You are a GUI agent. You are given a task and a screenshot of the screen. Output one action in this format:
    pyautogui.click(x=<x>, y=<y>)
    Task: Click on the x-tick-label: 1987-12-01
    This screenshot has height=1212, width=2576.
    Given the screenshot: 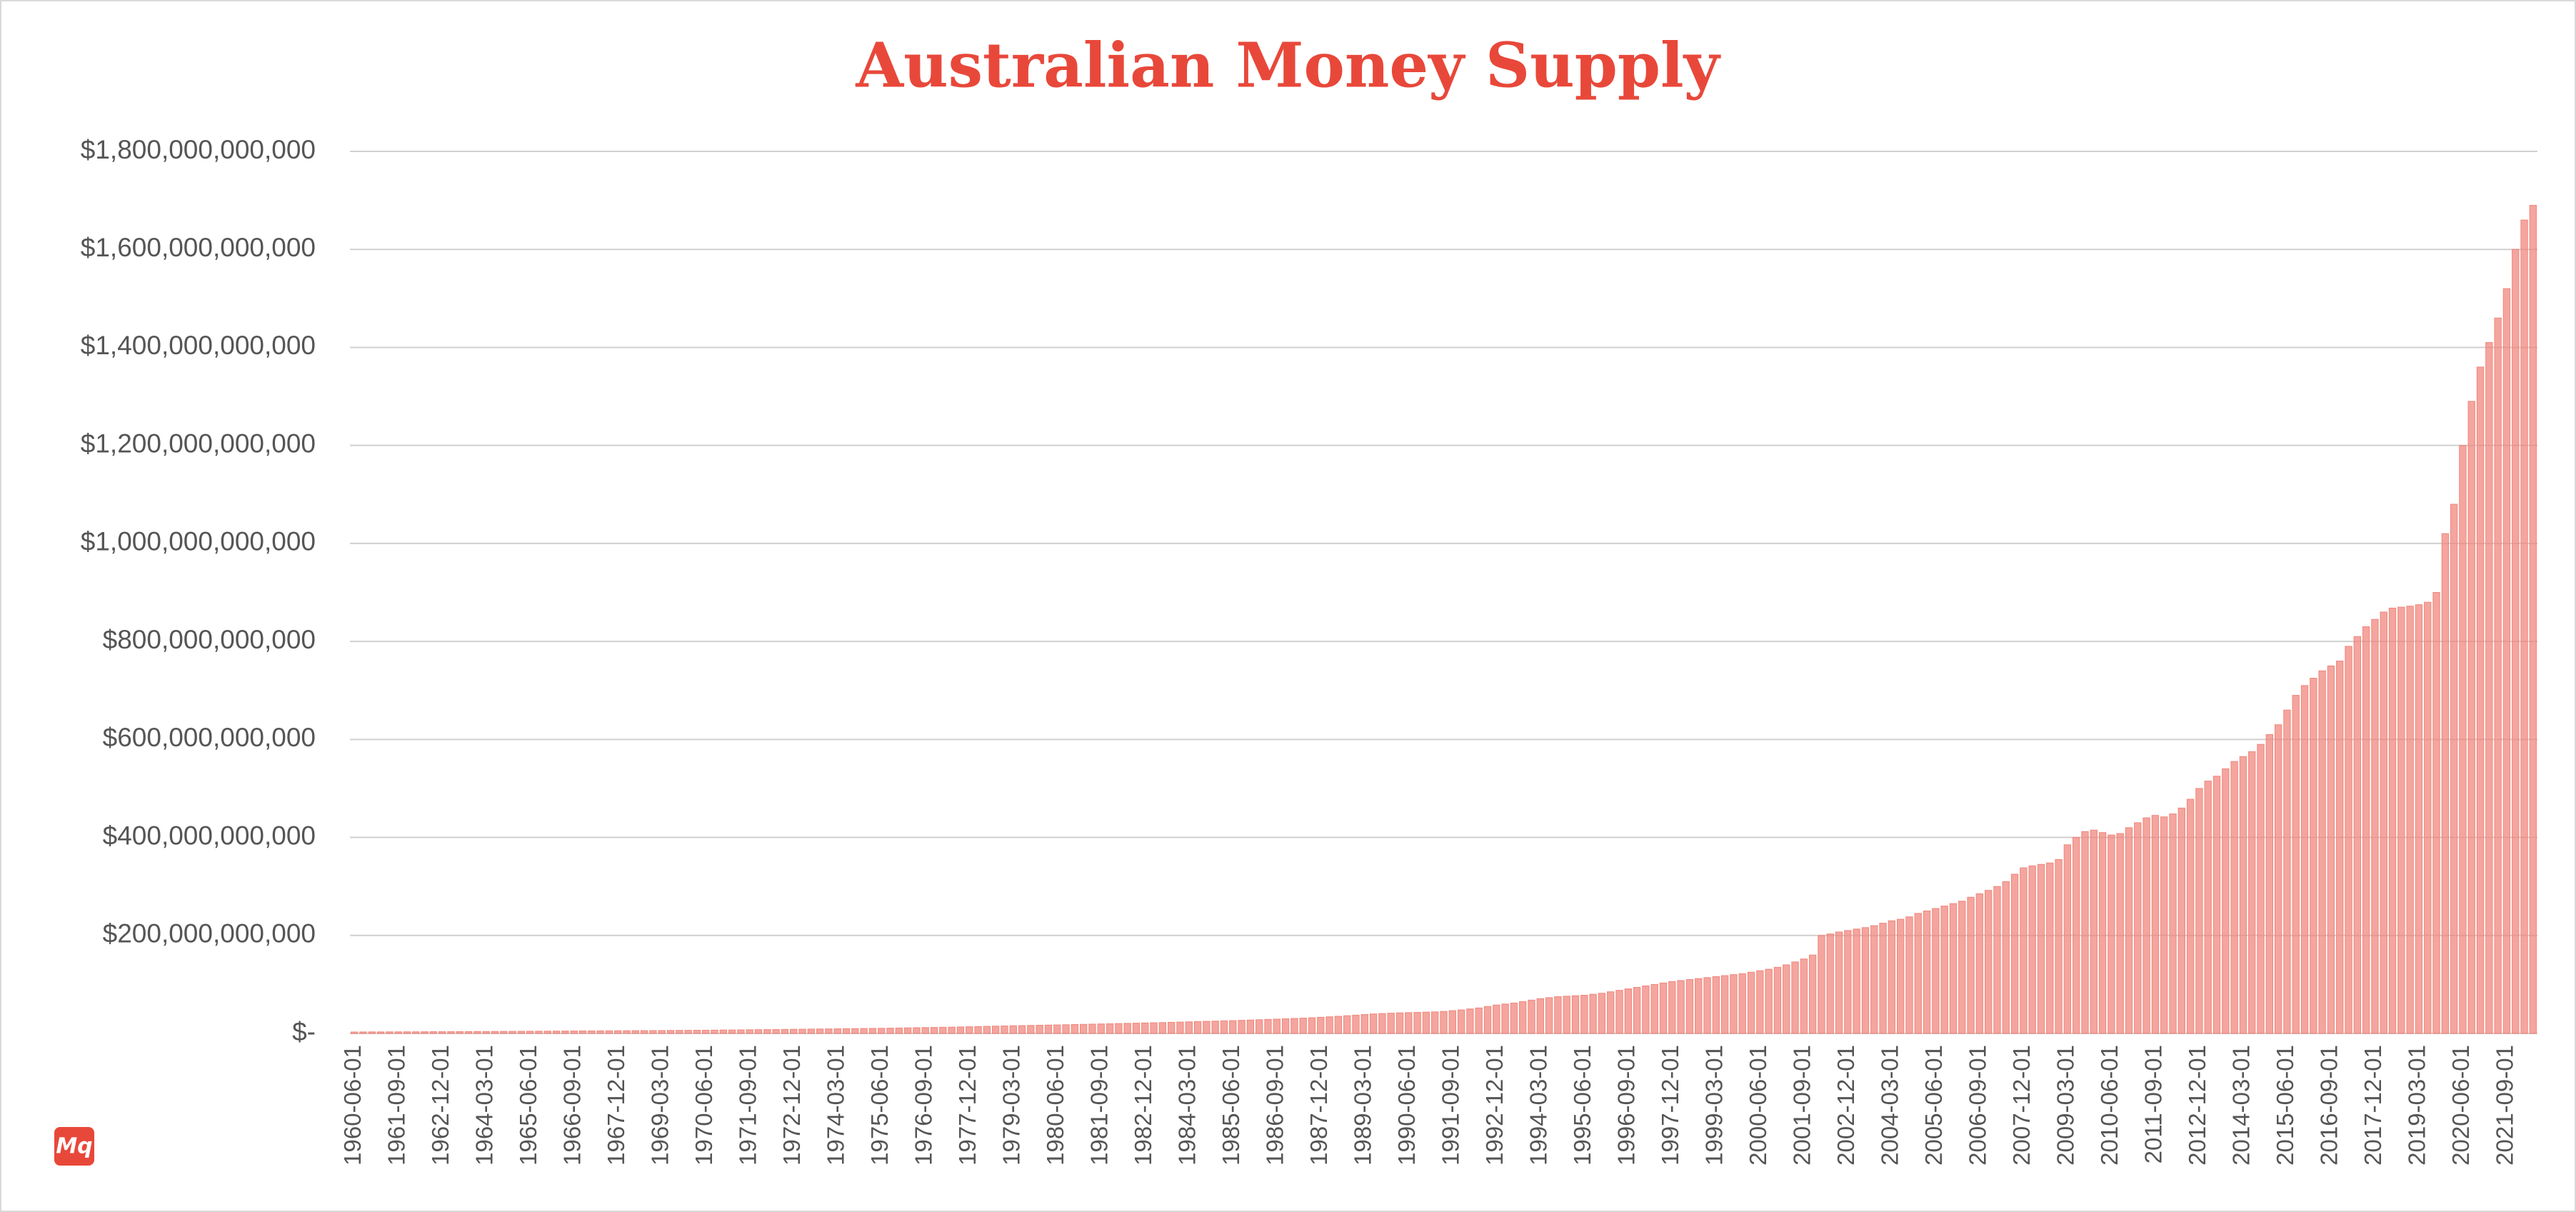 What is the action you would take?
    pyautogui.click(x=1318, y=1105)
    